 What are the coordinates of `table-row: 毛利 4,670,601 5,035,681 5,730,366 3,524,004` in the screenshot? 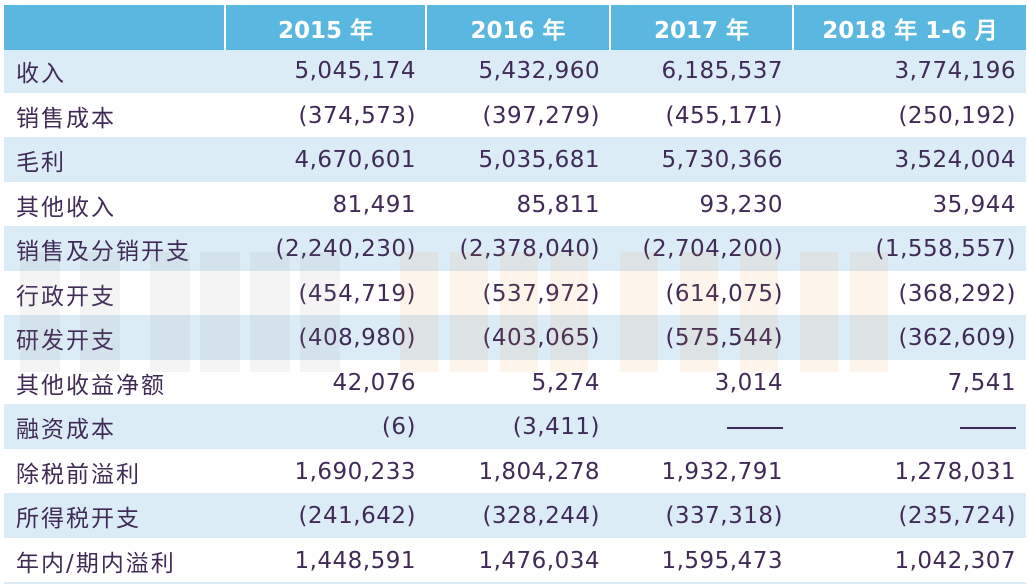 It's located at (515, 161).